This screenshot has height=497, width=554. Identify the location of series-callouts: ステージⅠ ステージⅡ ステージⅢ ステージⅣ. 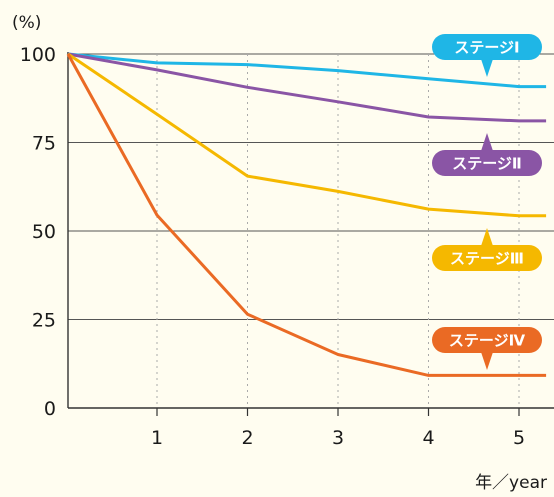
(487, 202).